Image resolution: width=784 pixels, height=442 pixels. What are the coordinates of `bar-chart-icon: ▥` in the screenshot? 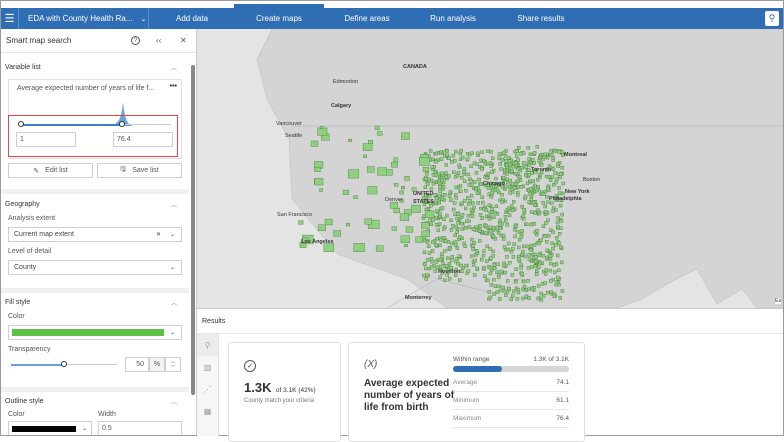 It's located at (207, 367).